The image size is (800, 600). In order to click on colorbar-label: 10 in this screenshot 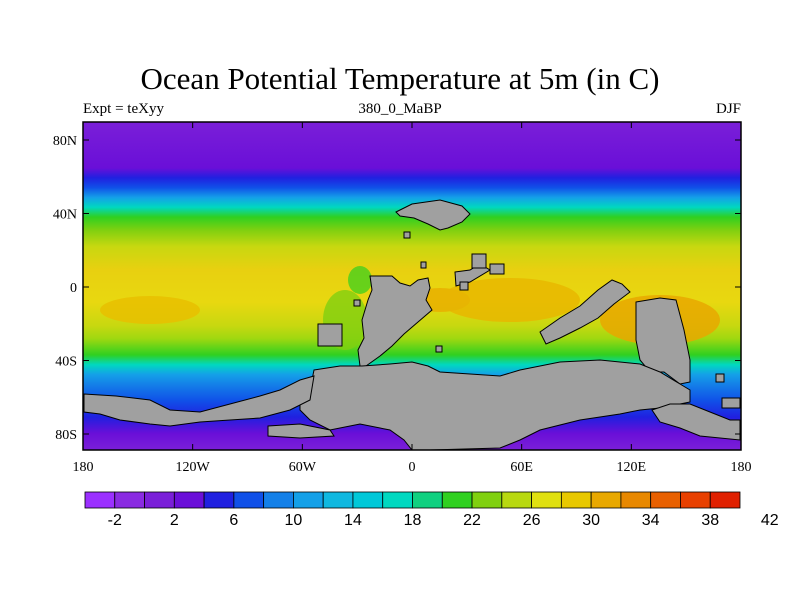, I will do `click(294, 520)`.